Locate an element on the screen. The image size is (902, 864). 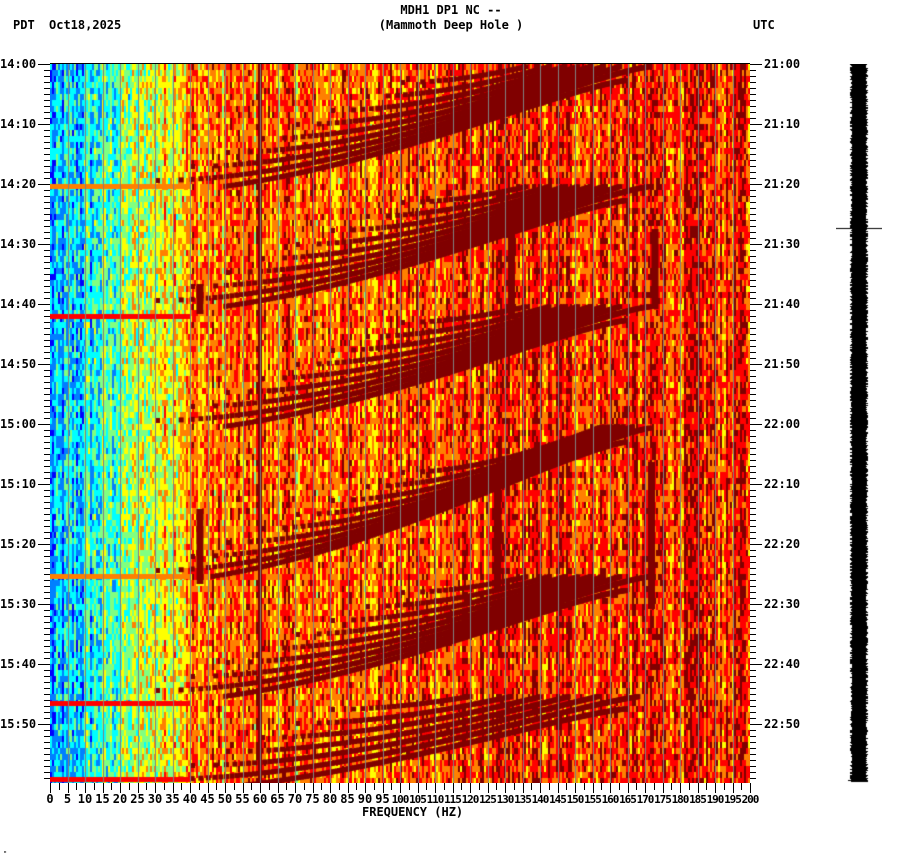
y-tick-label-right: 22:40 is located at coordinates (782, 664).